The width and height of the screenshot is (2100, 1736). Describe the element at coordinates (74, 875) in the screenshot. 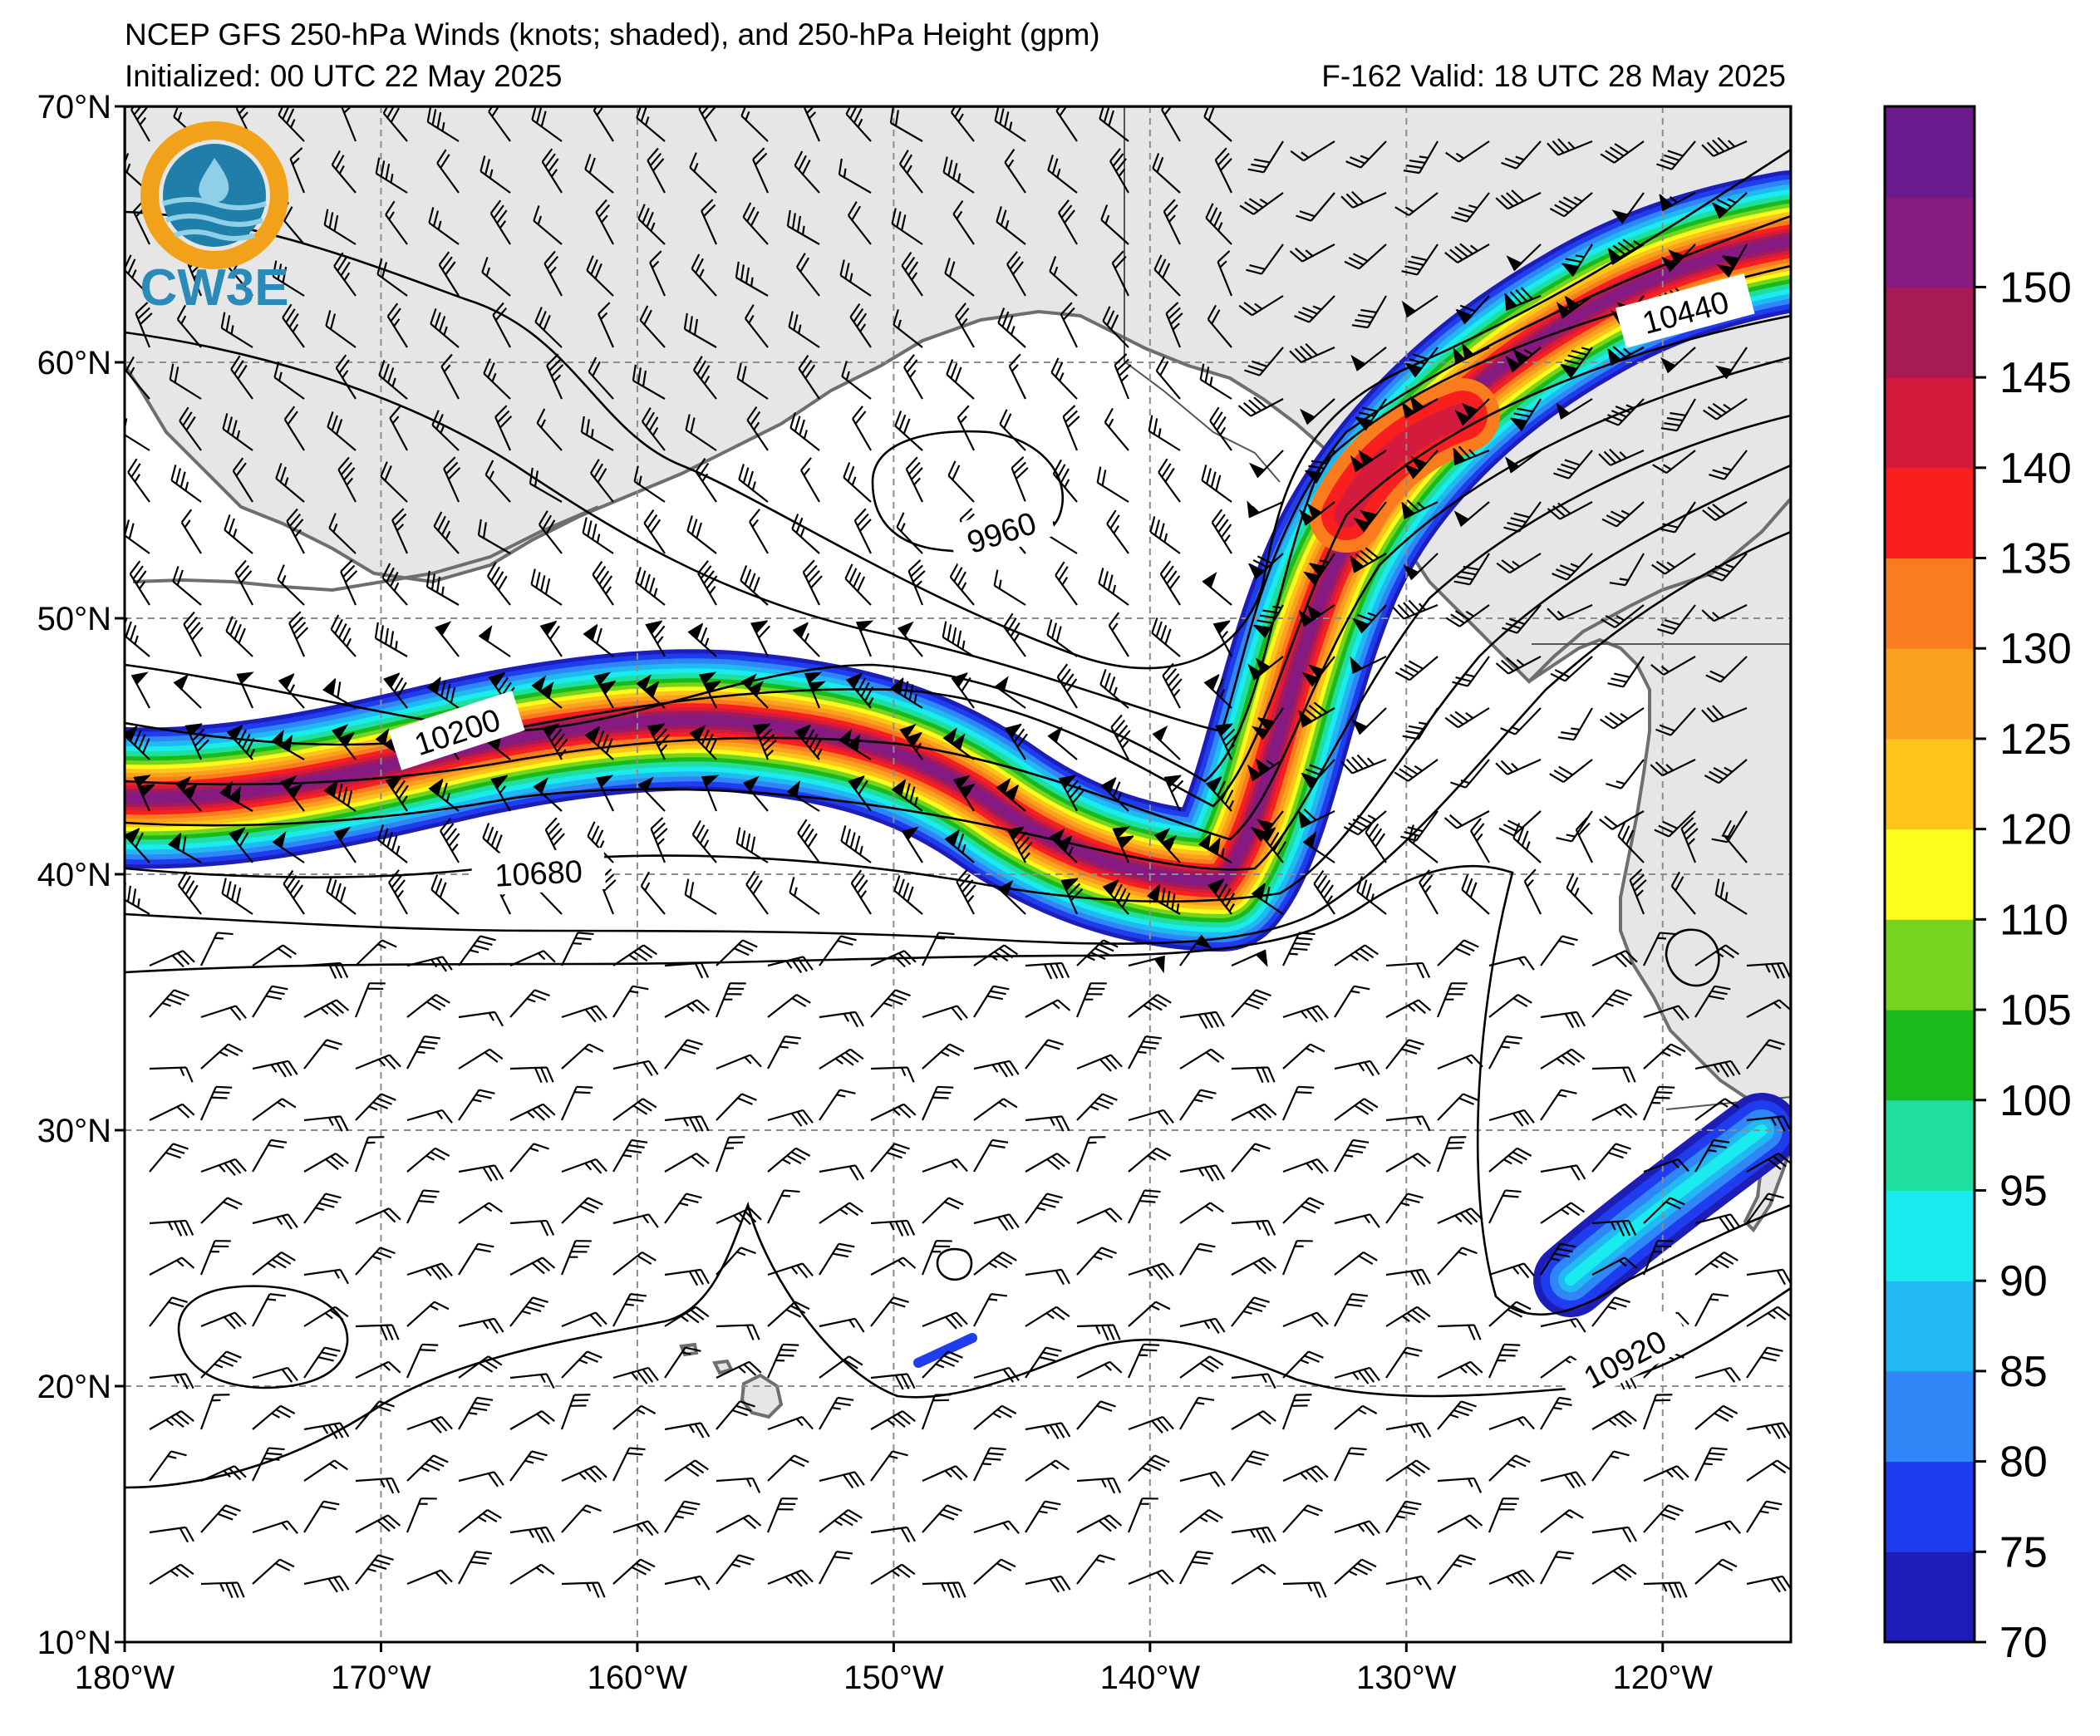

I see `y-tick-label: 40°N` at that location.